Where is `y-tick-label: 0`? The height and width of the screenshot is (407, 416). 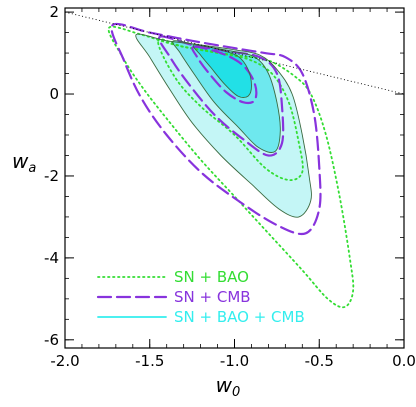 y-tick-label: 0 is located at coordinates (54, 94).